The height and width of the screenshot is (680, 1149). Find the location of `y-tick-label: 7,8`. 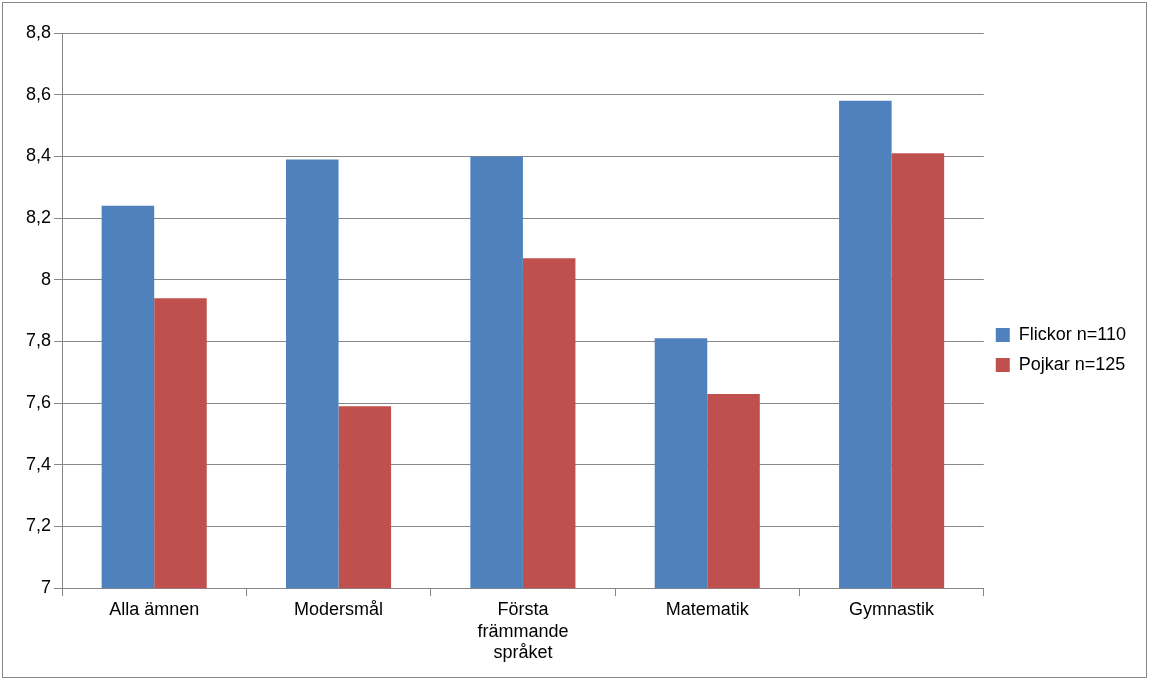

y-tick-label: 7,8 is located at coordinates (38, 340).